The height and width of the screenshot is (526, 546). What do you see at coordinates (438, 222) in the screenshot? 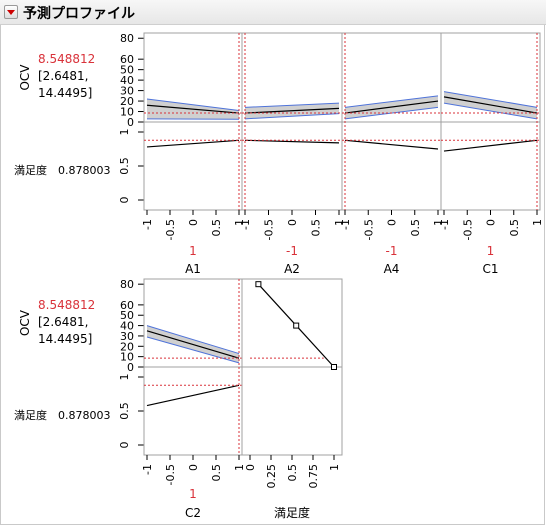
I see `x-tick-label-A4-4: 1` at bounding box center [438, 222].